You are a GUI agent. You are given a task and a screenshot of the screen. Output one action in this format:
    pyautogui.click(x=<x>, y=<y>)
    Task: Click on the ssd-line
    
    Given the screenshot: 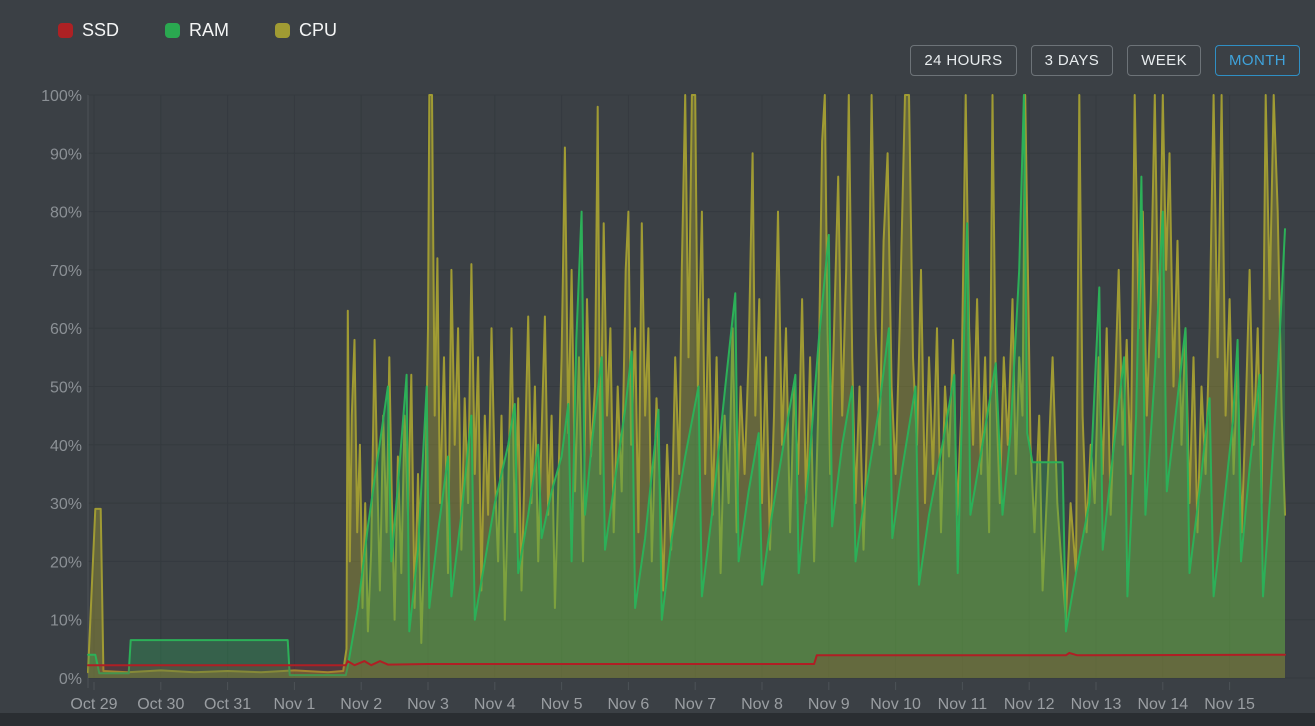 What is the action you would take?
    pyautogui.click(x=686, y=659)
    